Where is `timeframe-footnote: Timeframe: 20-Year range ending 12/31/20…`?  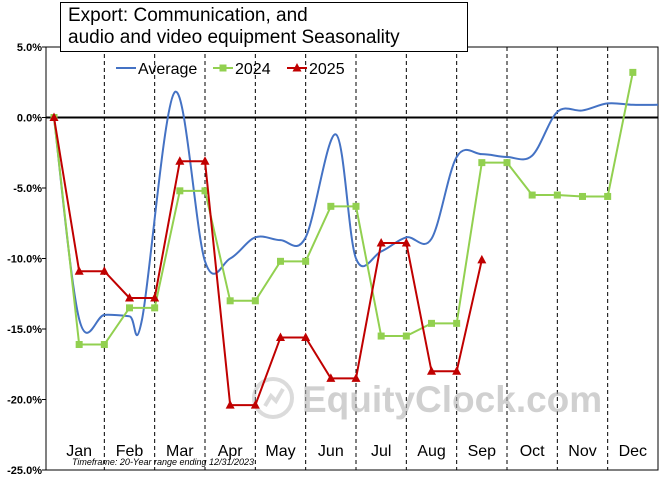
timeframe-footnote: Timeframe: 20-Year range ending 12/31/20… is located at coordinates (163, 462).